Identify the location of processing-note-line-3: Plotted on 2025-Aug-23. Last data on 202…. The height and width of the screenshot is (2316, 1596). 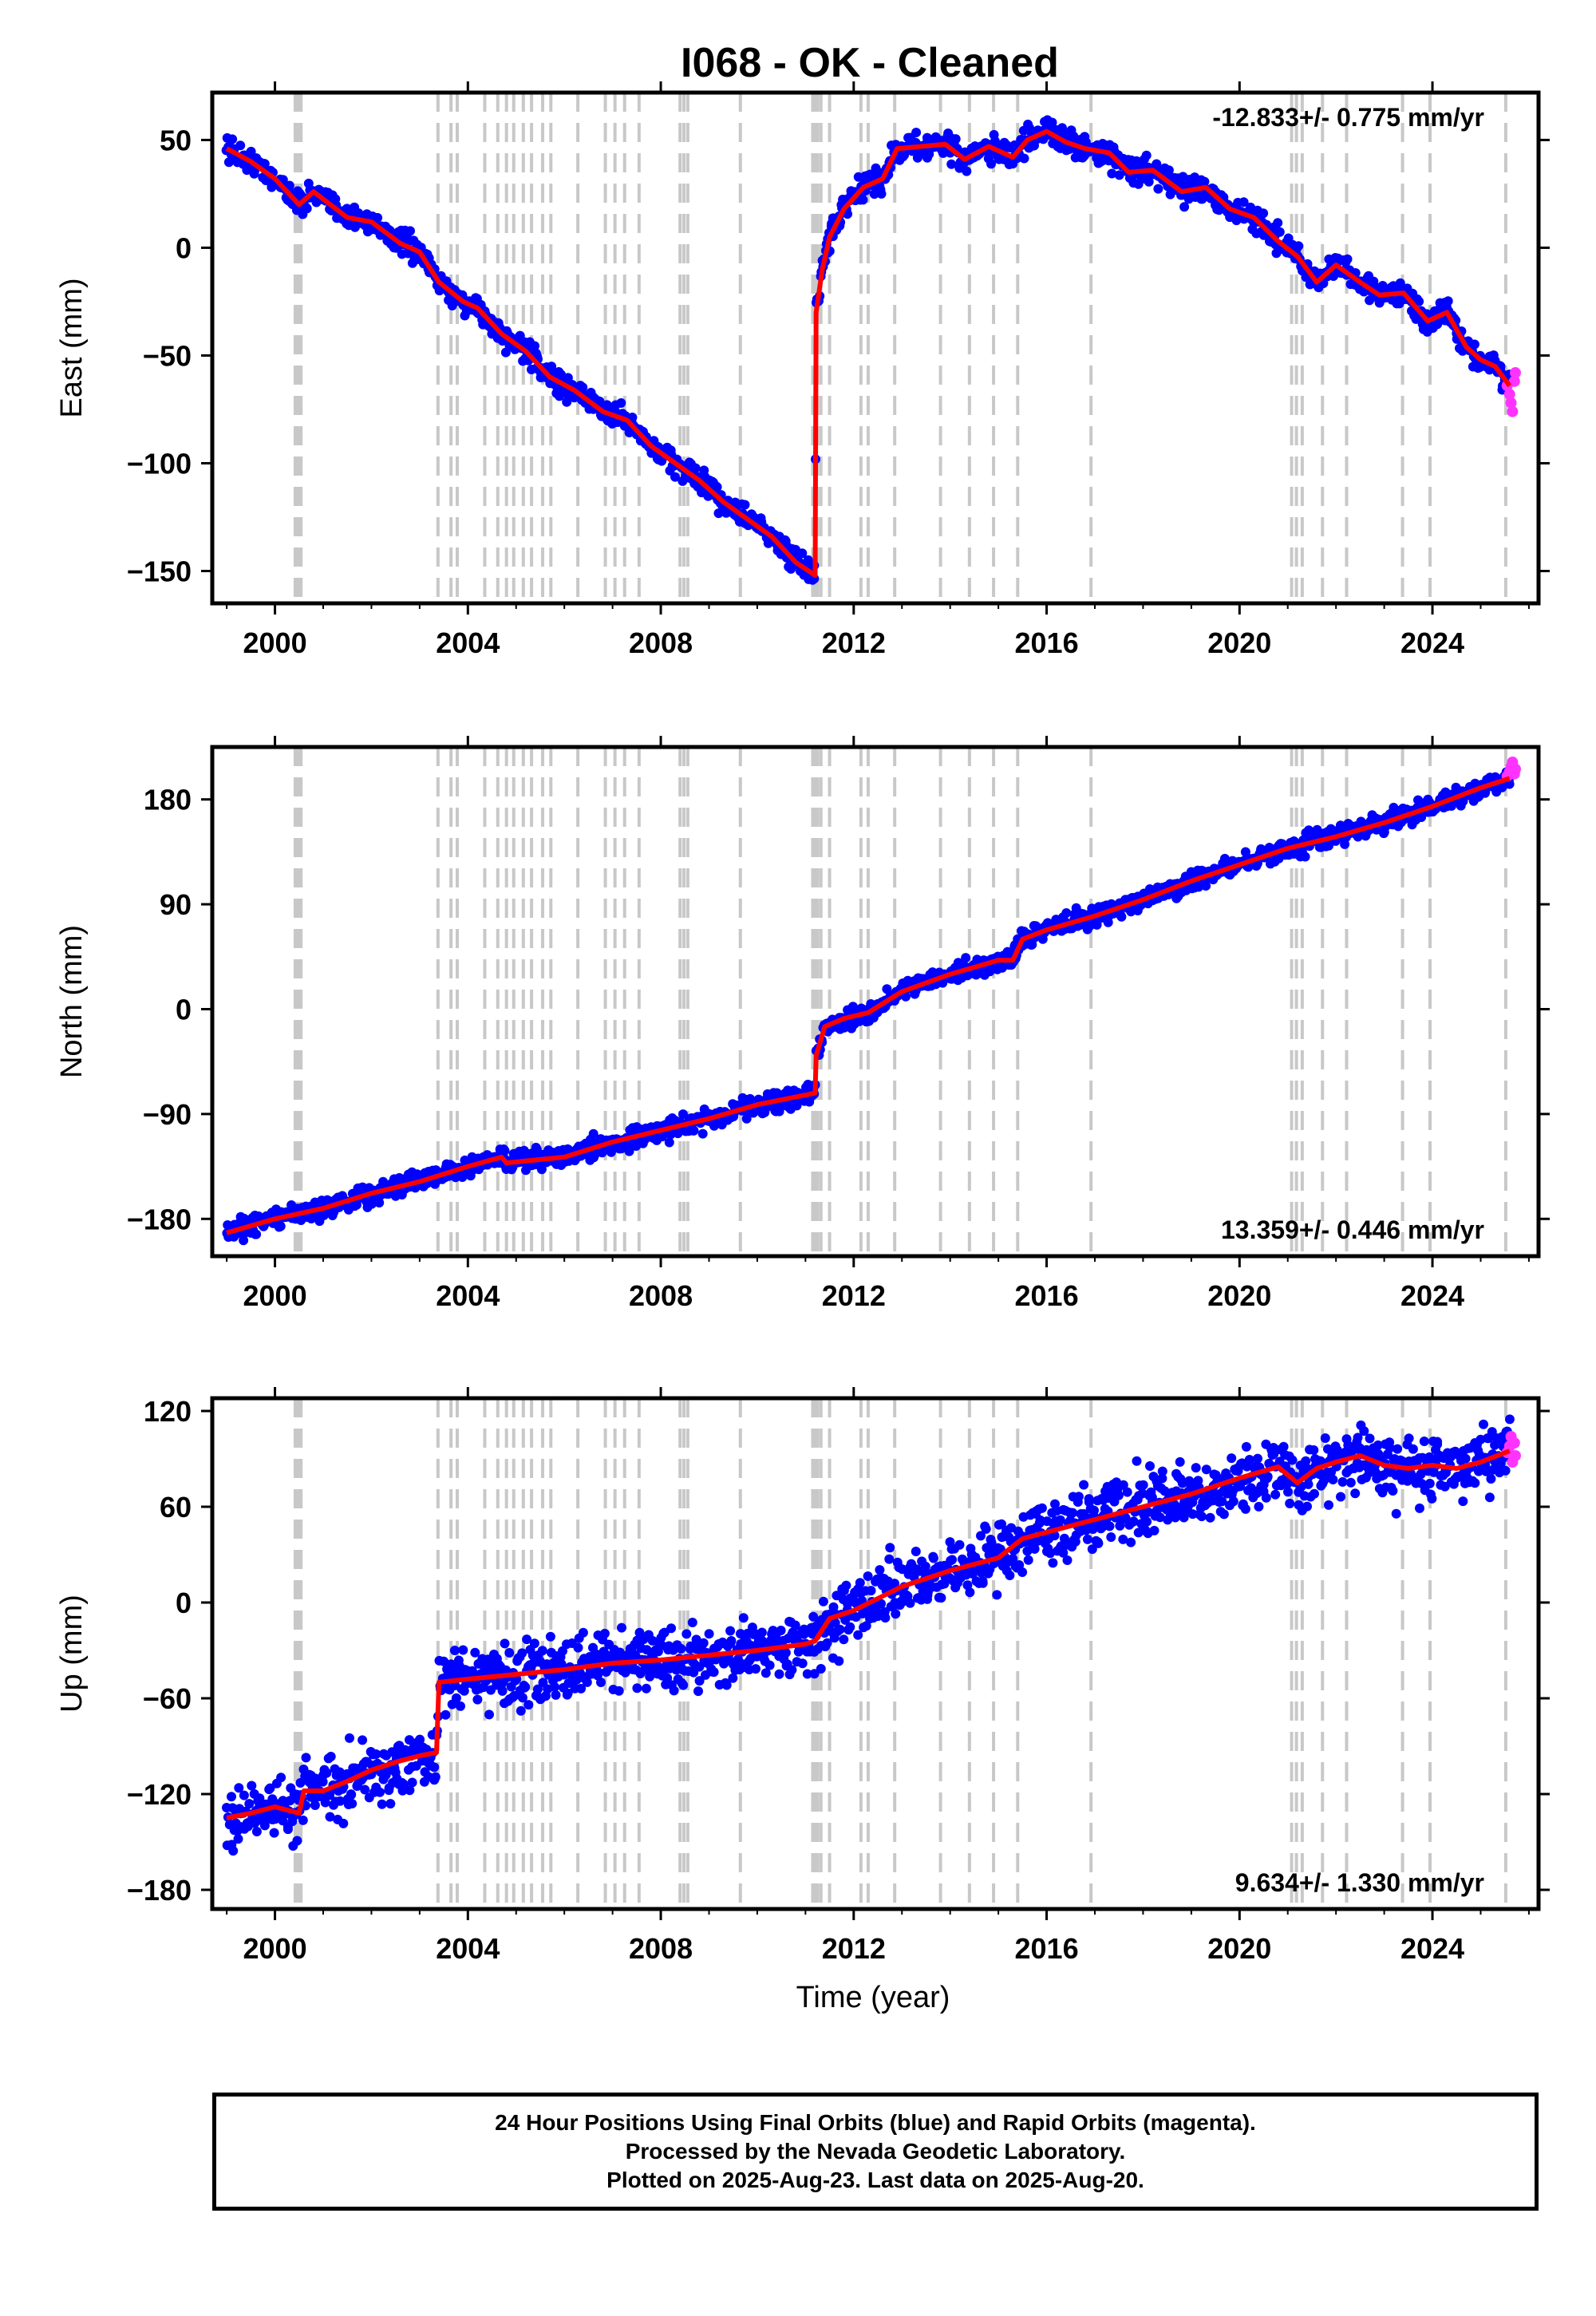
(875, 2180).